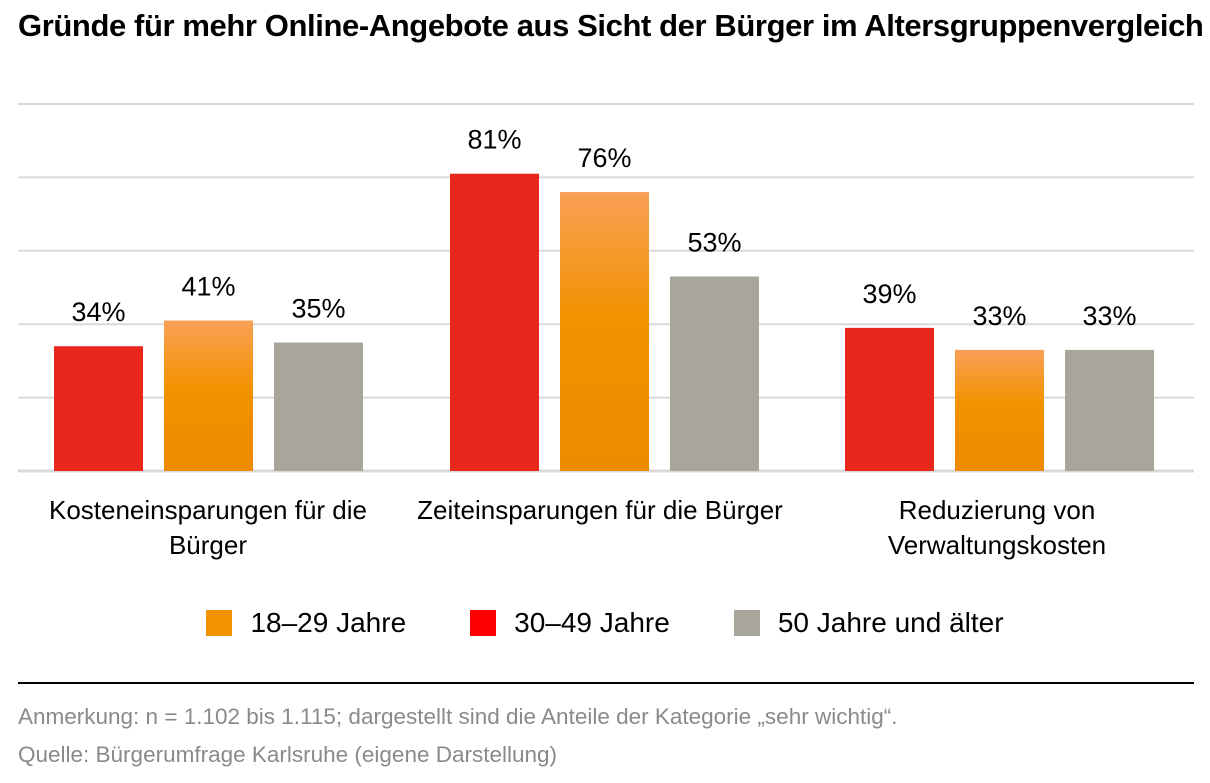 The height and width of the screenshot is (783, 1210). What do you see at coordinates (600, 510) in the screenshot?
I see `category-label: Zeiteinsparungen für die Bürger` at bounding box center [600, 510].